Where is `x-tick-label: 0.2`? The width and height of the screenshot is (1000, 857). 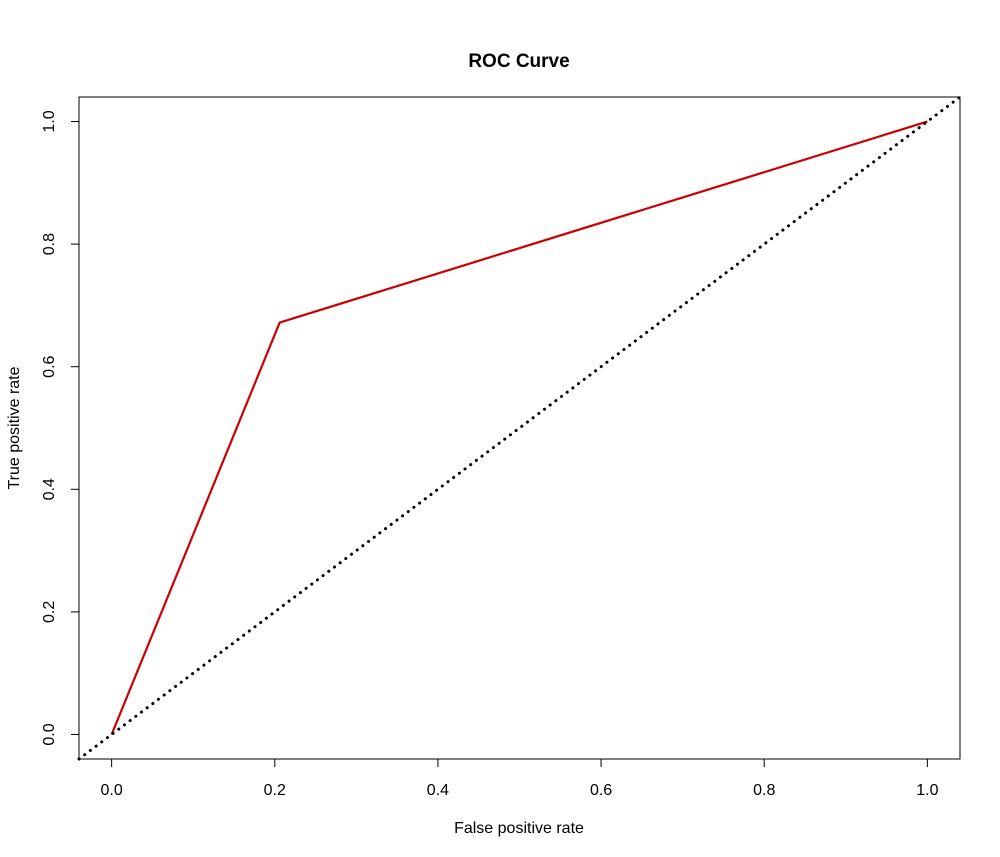
x-tick-label: 0.2 is located at coordinates (275, 790).